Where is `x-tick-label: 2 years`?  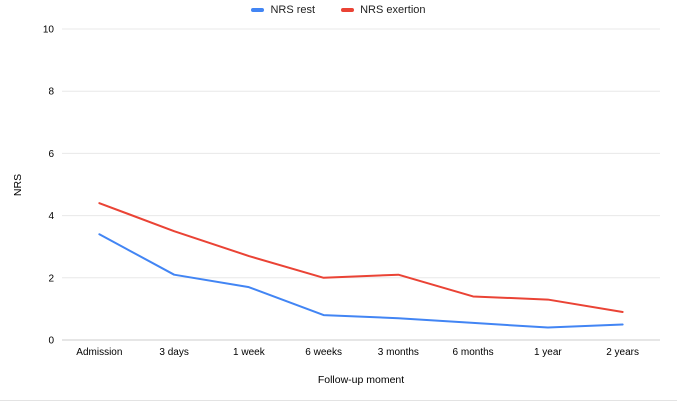
x-tick-label: 2 years is located at coordinates (622, 352).